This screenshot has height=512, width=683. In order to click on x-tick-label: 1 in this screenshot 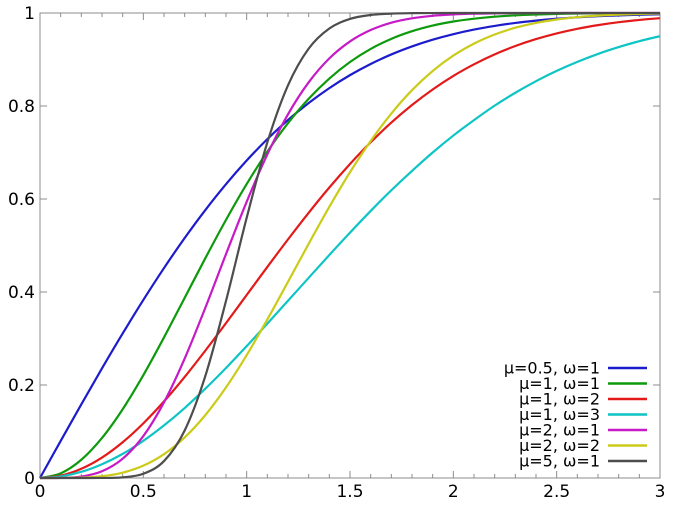, I will do `click(246, 492)`.